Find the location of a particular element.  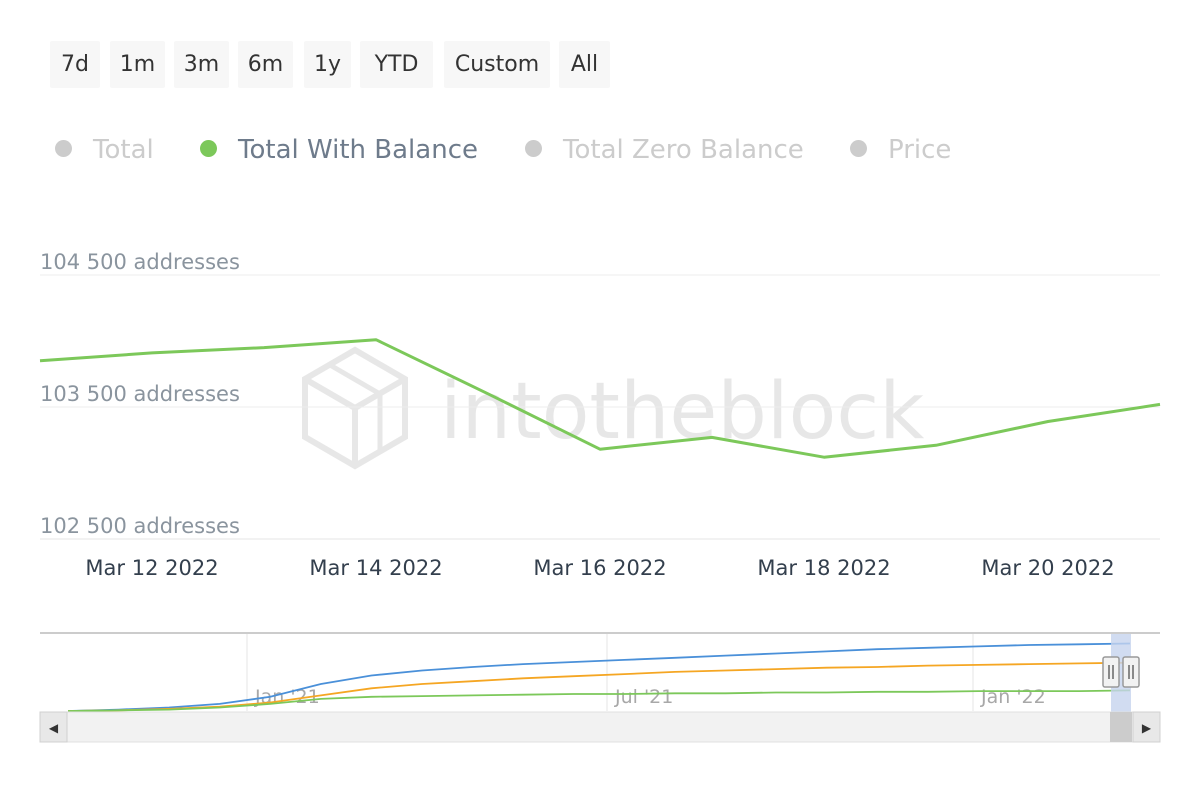

y-tick-label: 103 500 addresses is located at coordinates (140, 394).